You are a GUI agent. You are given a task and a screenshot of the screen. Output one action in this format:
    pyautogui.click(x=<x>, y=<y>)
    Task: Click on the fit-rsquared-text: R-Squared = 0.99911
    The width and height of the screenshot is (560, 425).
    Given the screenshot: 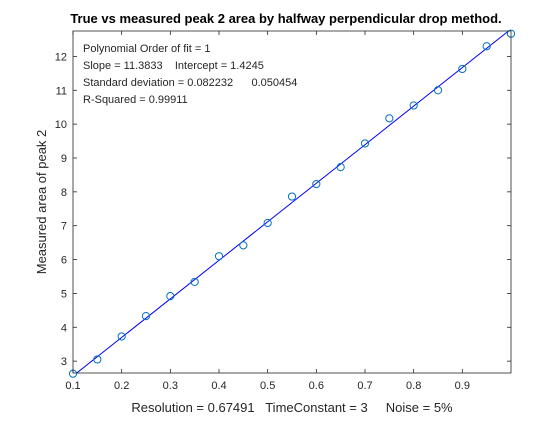 What is the action you would take?
    pyautogui.click(x=135, y=100)
    